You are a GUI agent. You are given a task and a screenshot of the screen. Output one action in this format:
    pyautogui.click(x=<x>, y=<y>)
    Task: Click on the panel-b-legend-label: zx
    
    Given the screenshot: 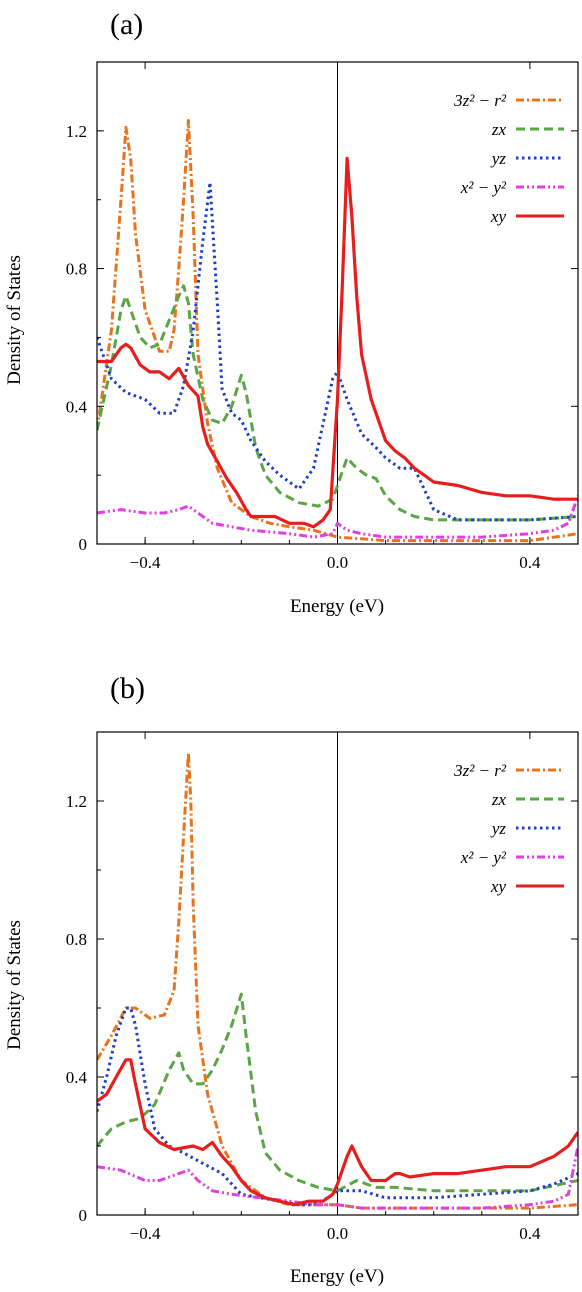 What is the action you would take?
    pyautogui.click(x=499, y=799)
    